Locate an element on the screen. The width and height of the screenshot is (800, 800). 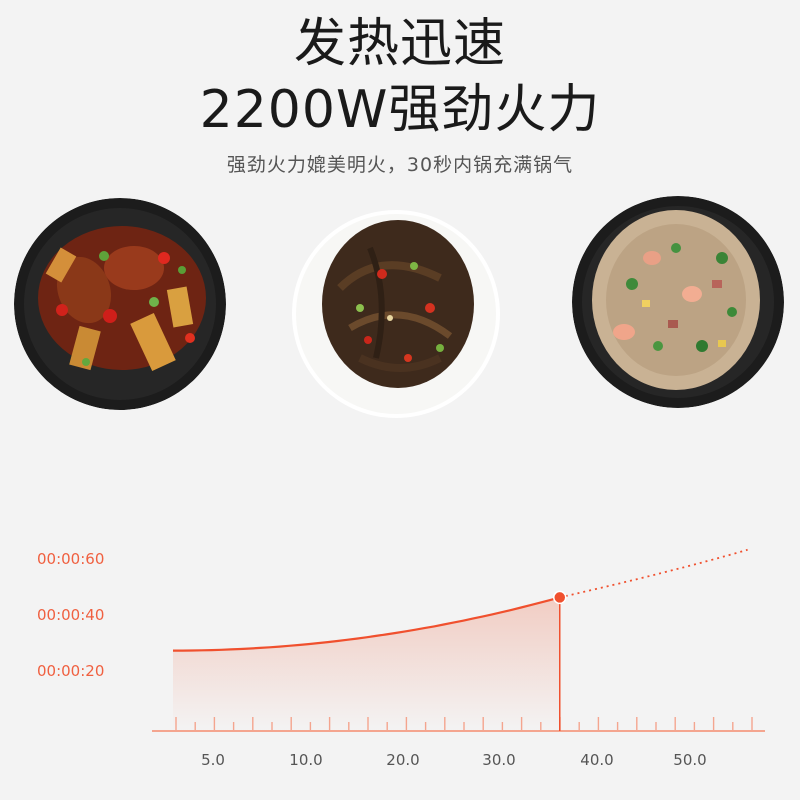
series-line-dotted is located at coordinates (653, 573).